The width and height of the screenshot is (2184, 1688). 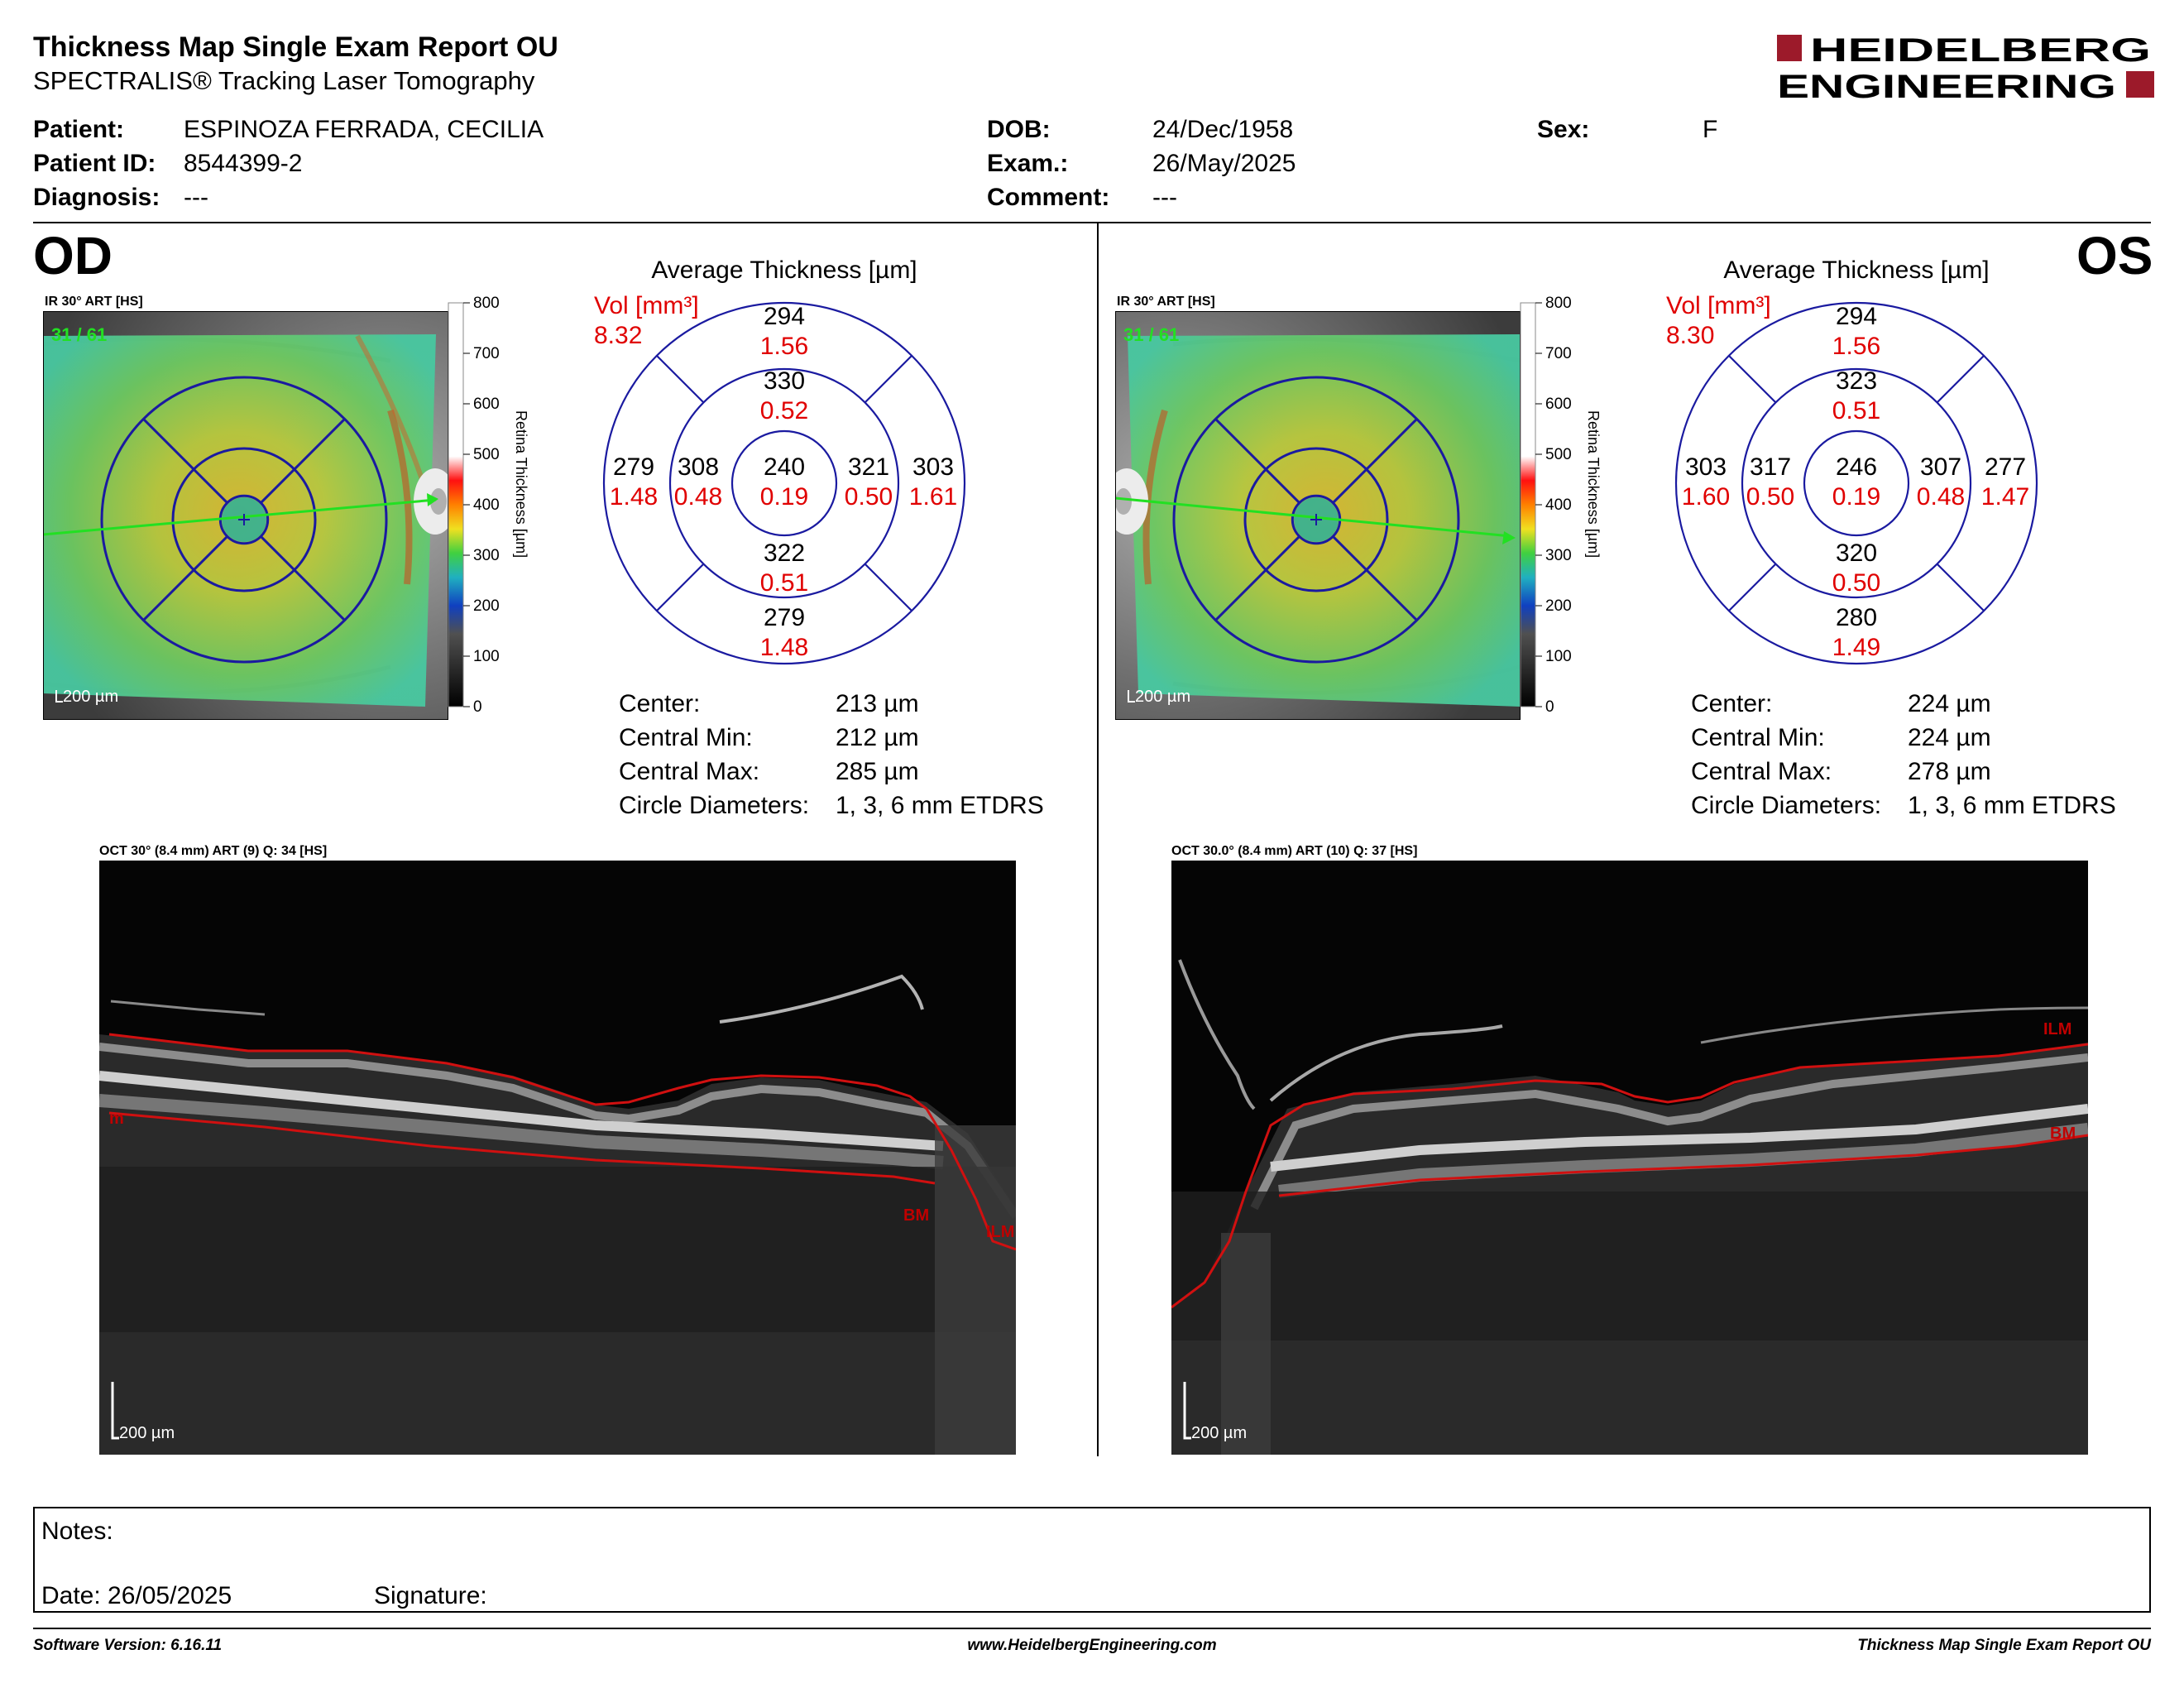 What do you see at coordinates (1162, 697) in the screenshot?
I see `os-fundus-scale: 200 µm` at bounding box center [1162, 697].